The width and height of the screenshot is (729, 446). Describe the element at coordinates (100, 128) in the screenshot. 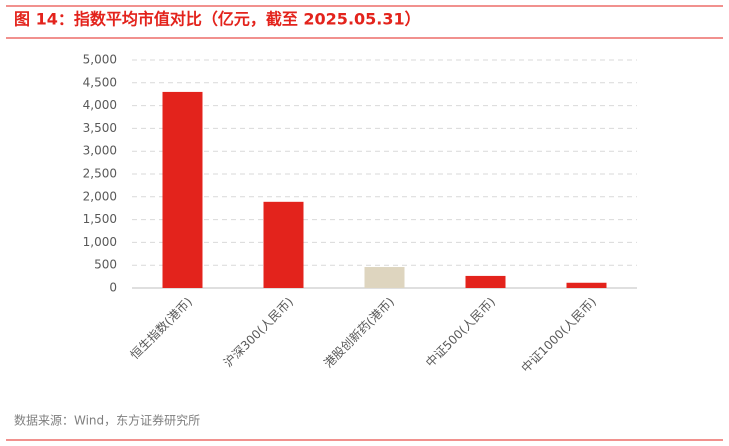

I see `y-tick-label: 3,500` at that location.